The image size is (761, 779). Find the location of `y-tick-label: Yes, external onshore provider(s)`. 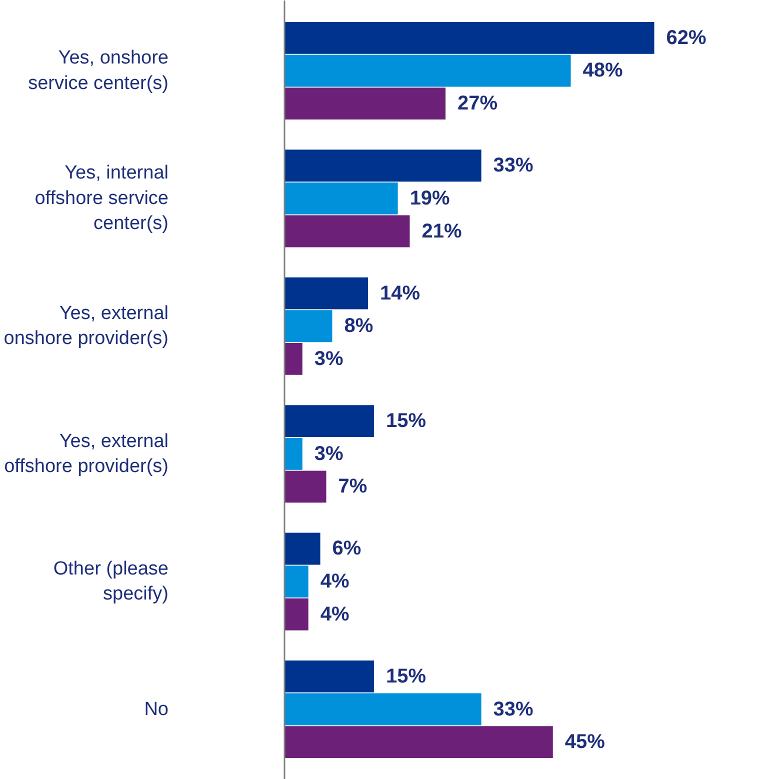

y-tick-label: Yes, external onshore provider(s) is located at coordinates (86, 326).